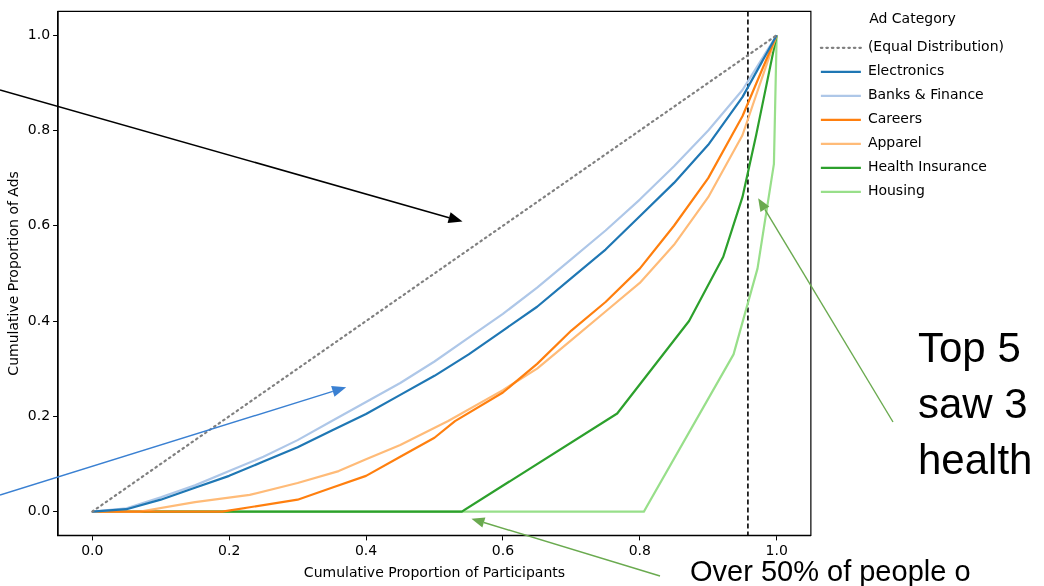 The width and height of the screenshot is (1044, 586). What do you see at coordinates (906, 70) in the screenshot?
I see `legend-label: Electronics` at bounding box center [906, 70].